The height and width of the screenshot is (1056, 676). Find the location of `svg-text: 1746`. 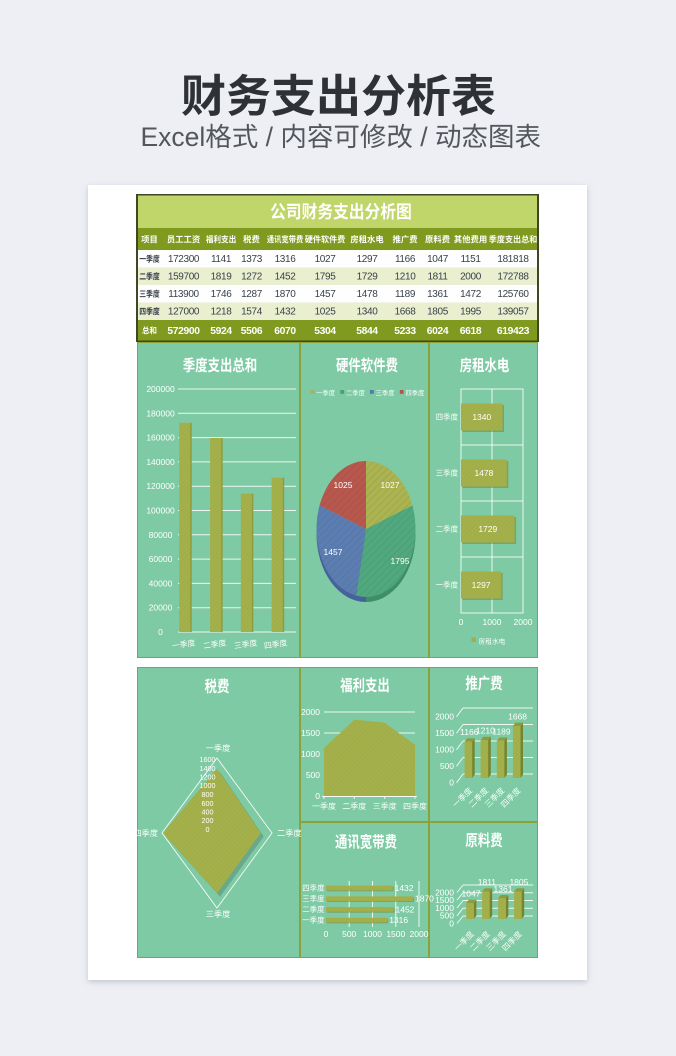

svg-text: 1746 is located at coordinates (222, 294).